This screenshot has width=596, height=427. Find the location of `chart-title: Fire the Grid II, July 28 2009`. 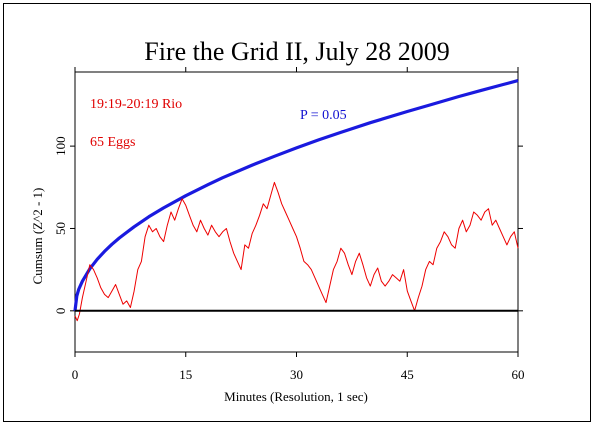

chart-title: Fire the Grid II, July 28 2009 is located at coordinates (296, 51).